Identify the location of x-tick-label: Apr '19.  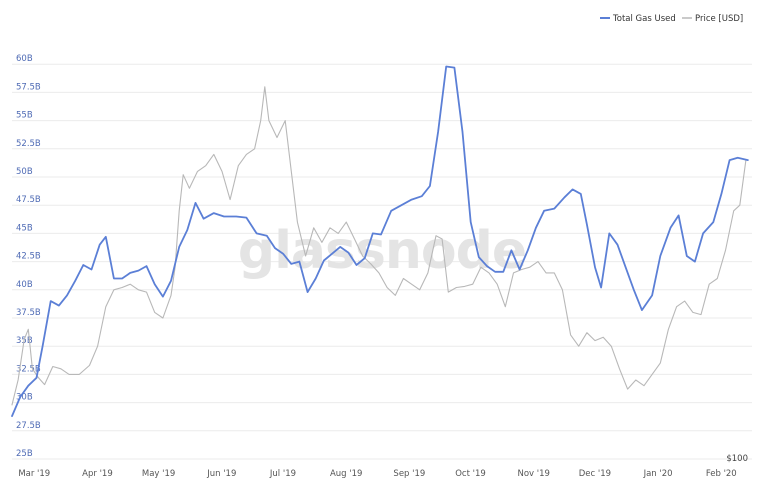
(97, 474).